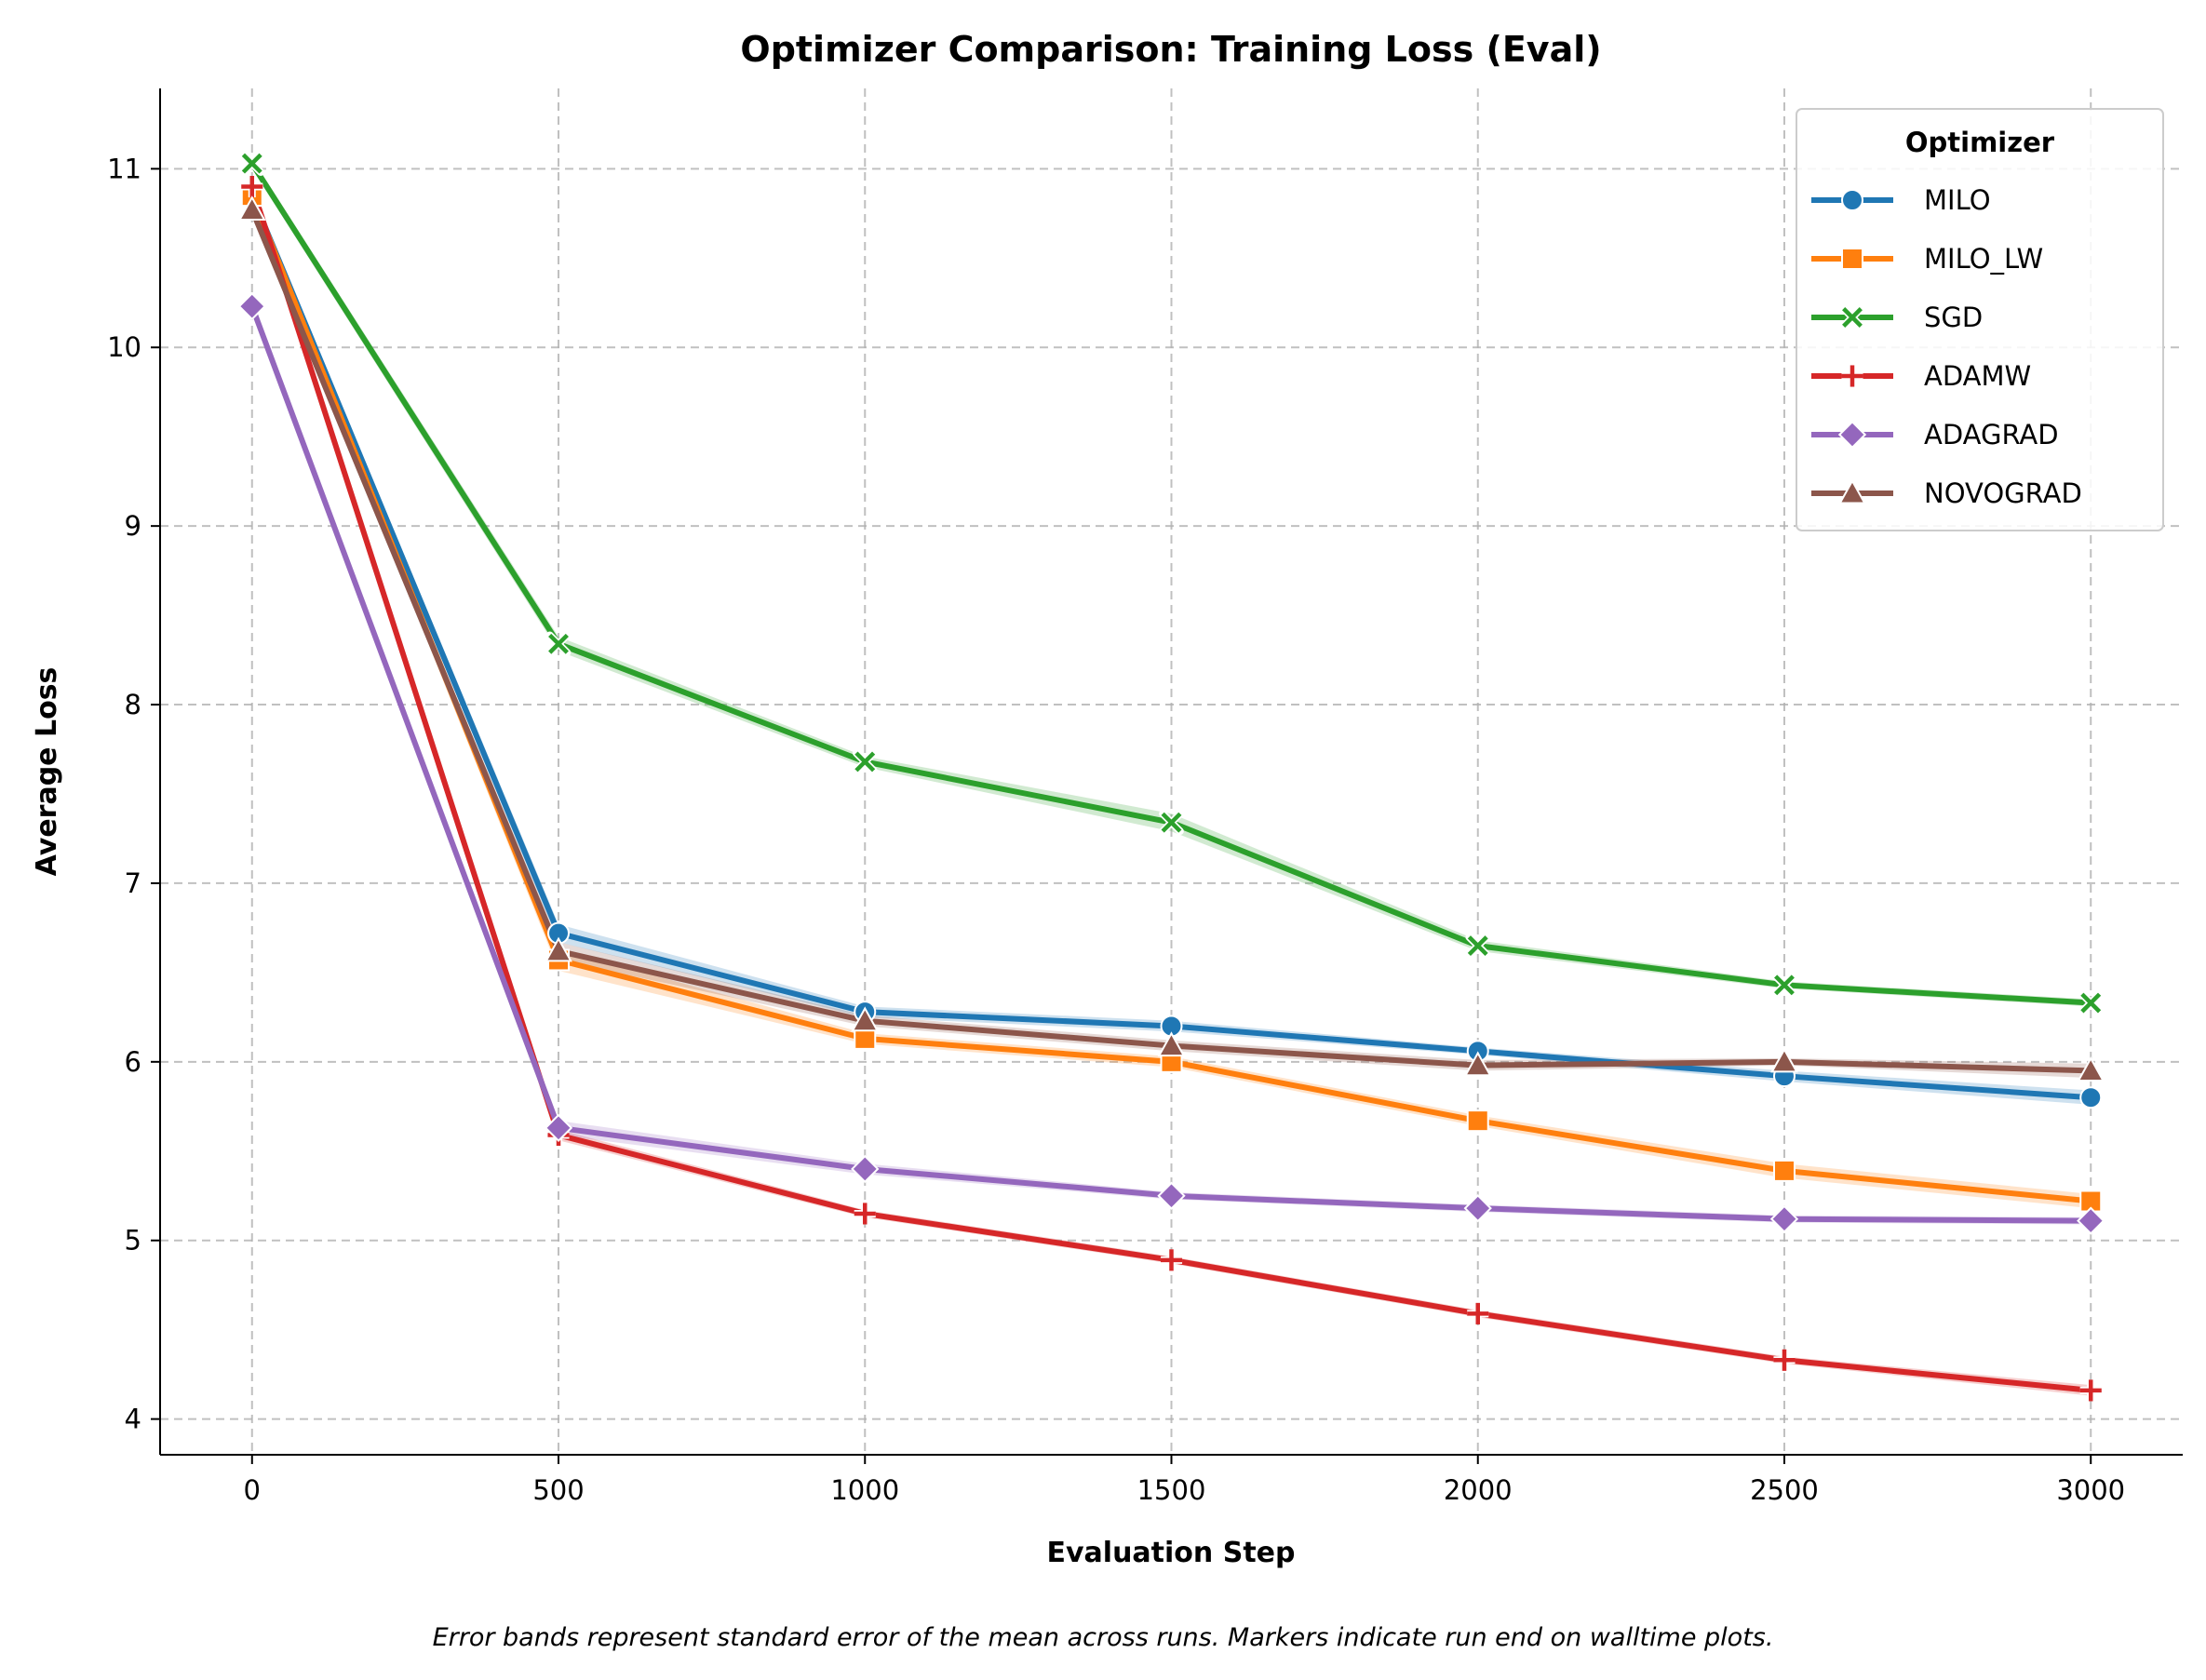 The height and width of the screenshot is (1680, 2206). I want to click on legend-label: NOVOGRAD, so click(2003, 493).